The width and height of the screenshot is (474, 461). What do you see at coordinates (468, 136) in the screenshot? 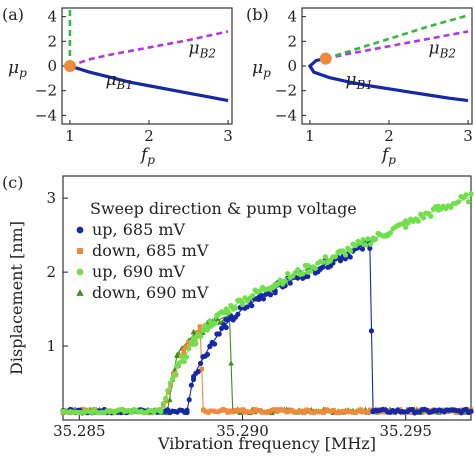
I see `xtick-label: 3` at bounding box center [468, 136].